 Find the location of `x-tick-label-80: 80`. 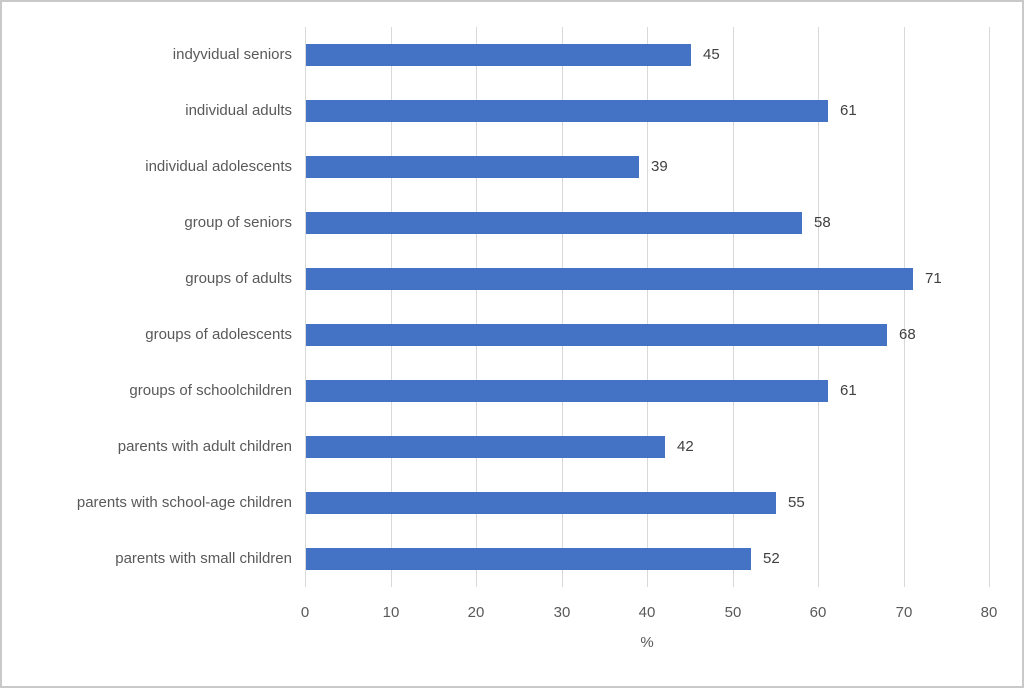

x-tick-label-80: 80 is located at coordinates (989, 612).